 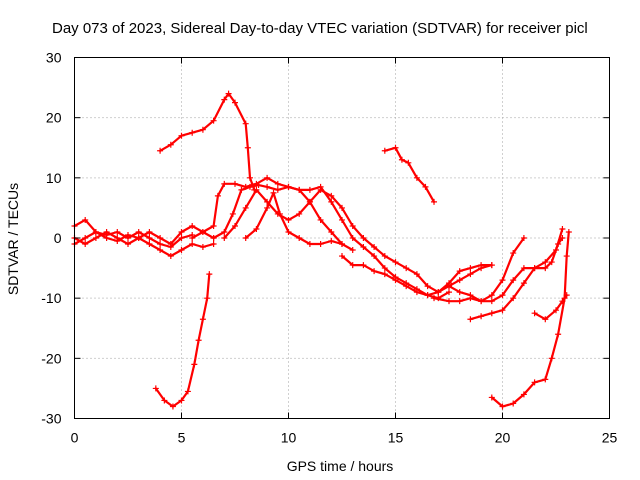 What do you see at coordinates (503, 438) in the screenshot?
I see `x-tick-label: 20` at bounding box center [503, 438].